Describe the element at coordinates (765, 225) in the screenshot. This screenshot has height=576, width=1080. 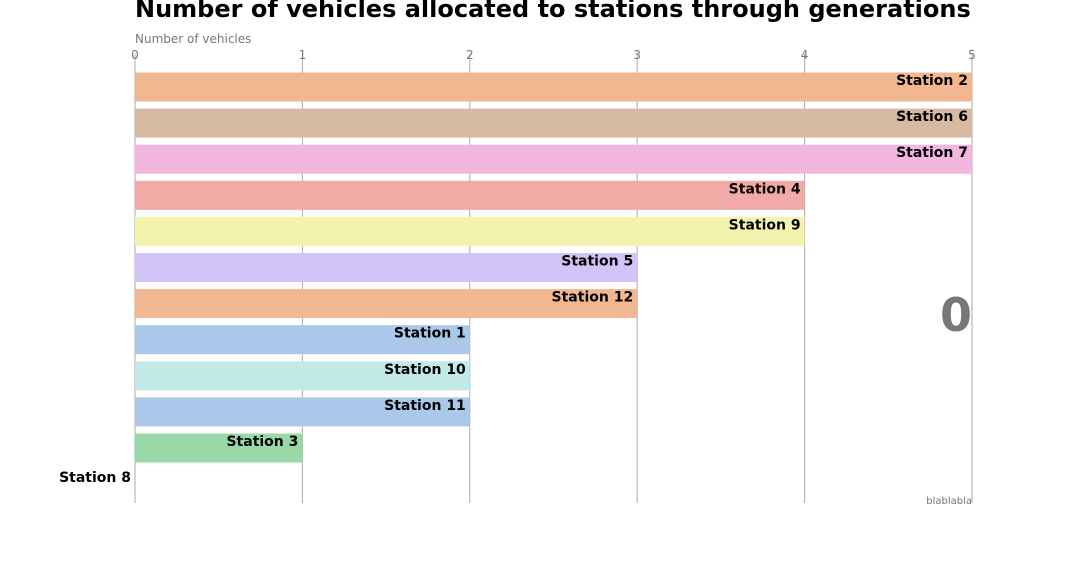
I see `bar-label-station-9: Station 9` at that location.